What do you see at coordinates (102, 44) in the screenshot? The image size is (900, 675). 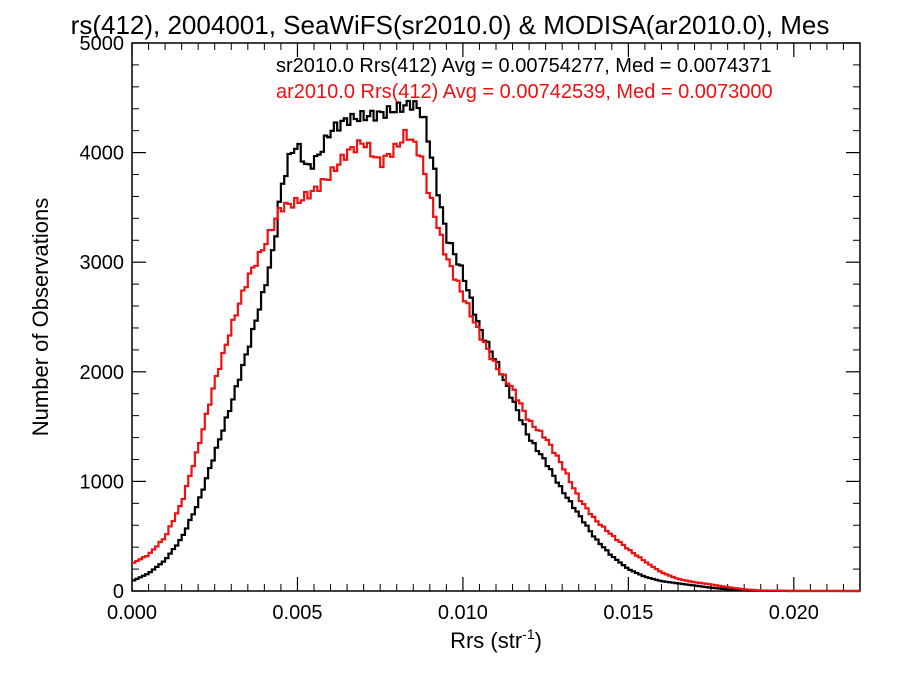 I see `y-tick-label: 5000` at bounding box center [102, 44].